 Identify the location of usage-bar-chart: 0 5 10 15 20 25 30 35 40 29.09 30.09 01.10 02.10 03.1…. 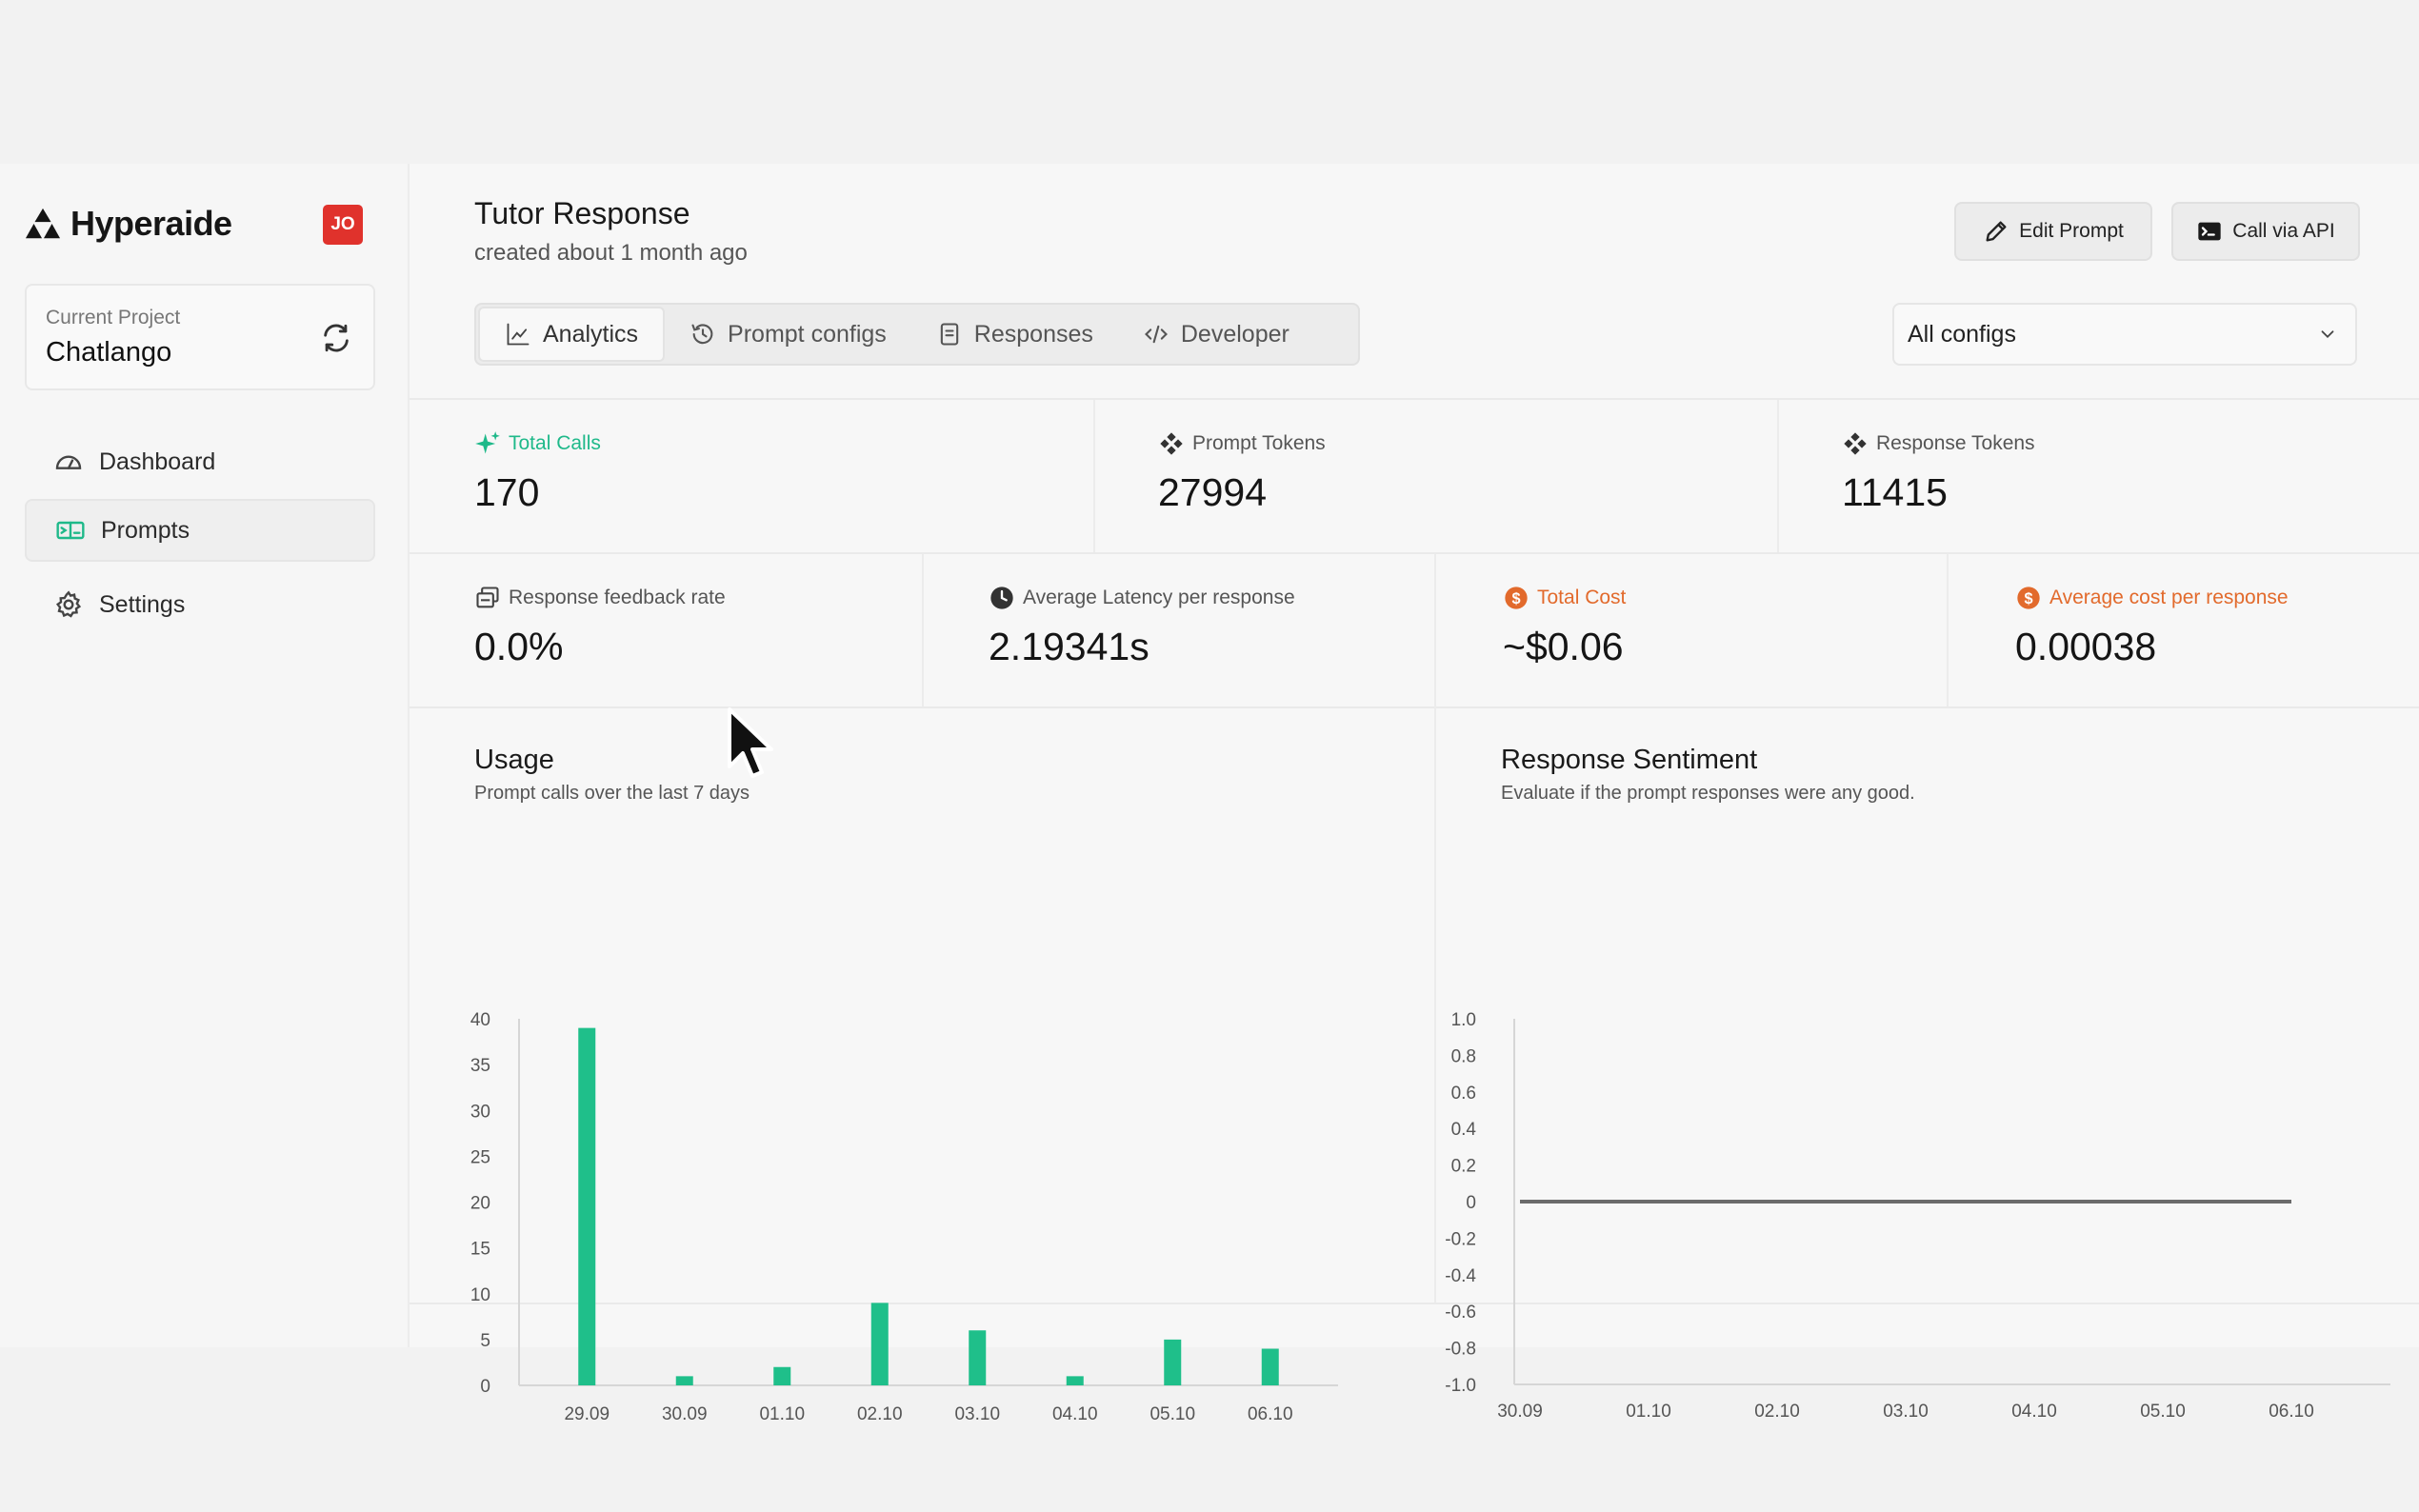
(904, 1217).